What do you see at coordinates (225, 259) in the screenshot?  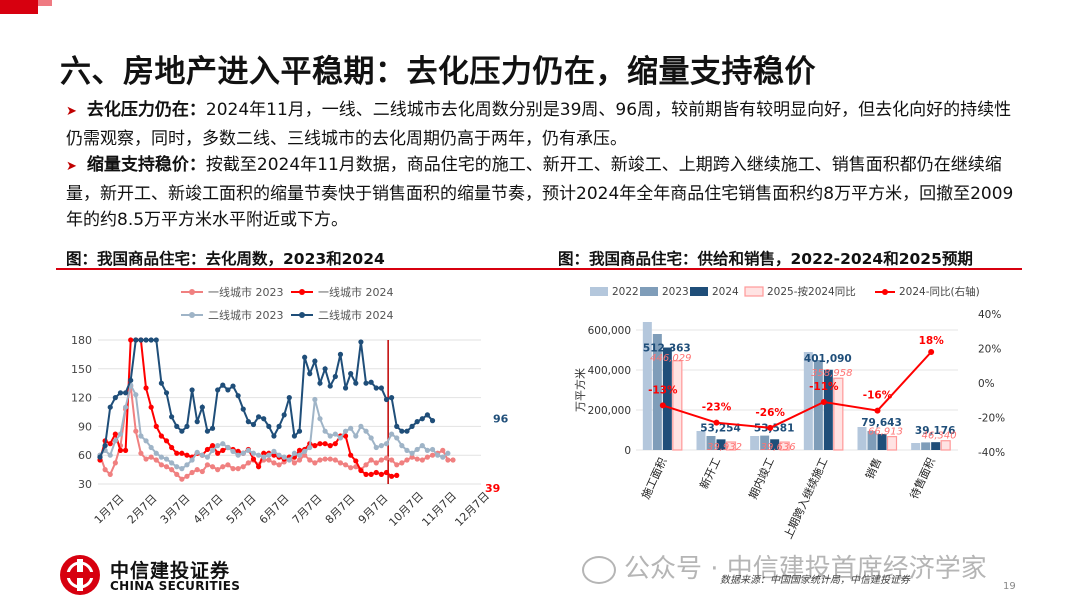 I see `left-chart-caption: 图：我国商品住宅：去化周数，2023和2024` at bounding box center [225, 259].